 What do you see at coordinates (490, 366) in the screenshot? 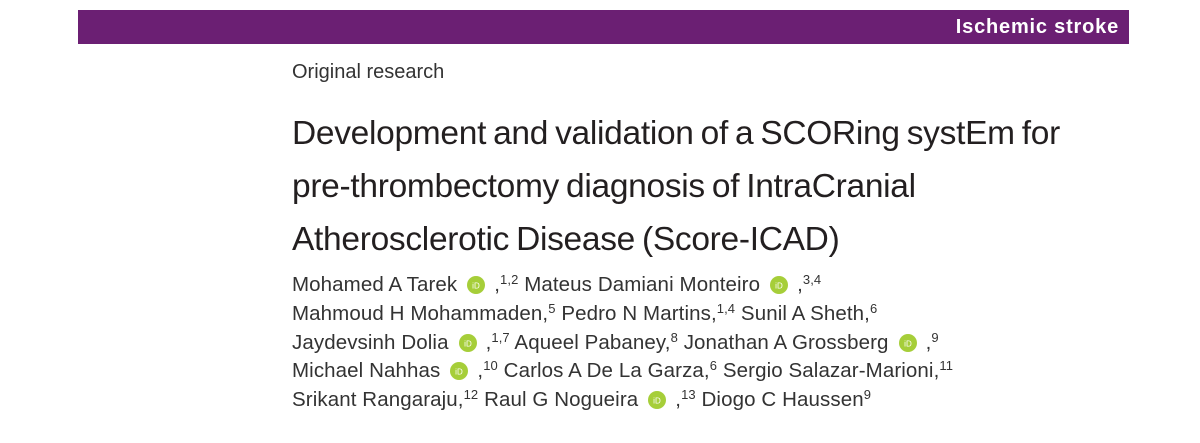
I see `affiliation-marker: 10` at bounding box center [490, 366].